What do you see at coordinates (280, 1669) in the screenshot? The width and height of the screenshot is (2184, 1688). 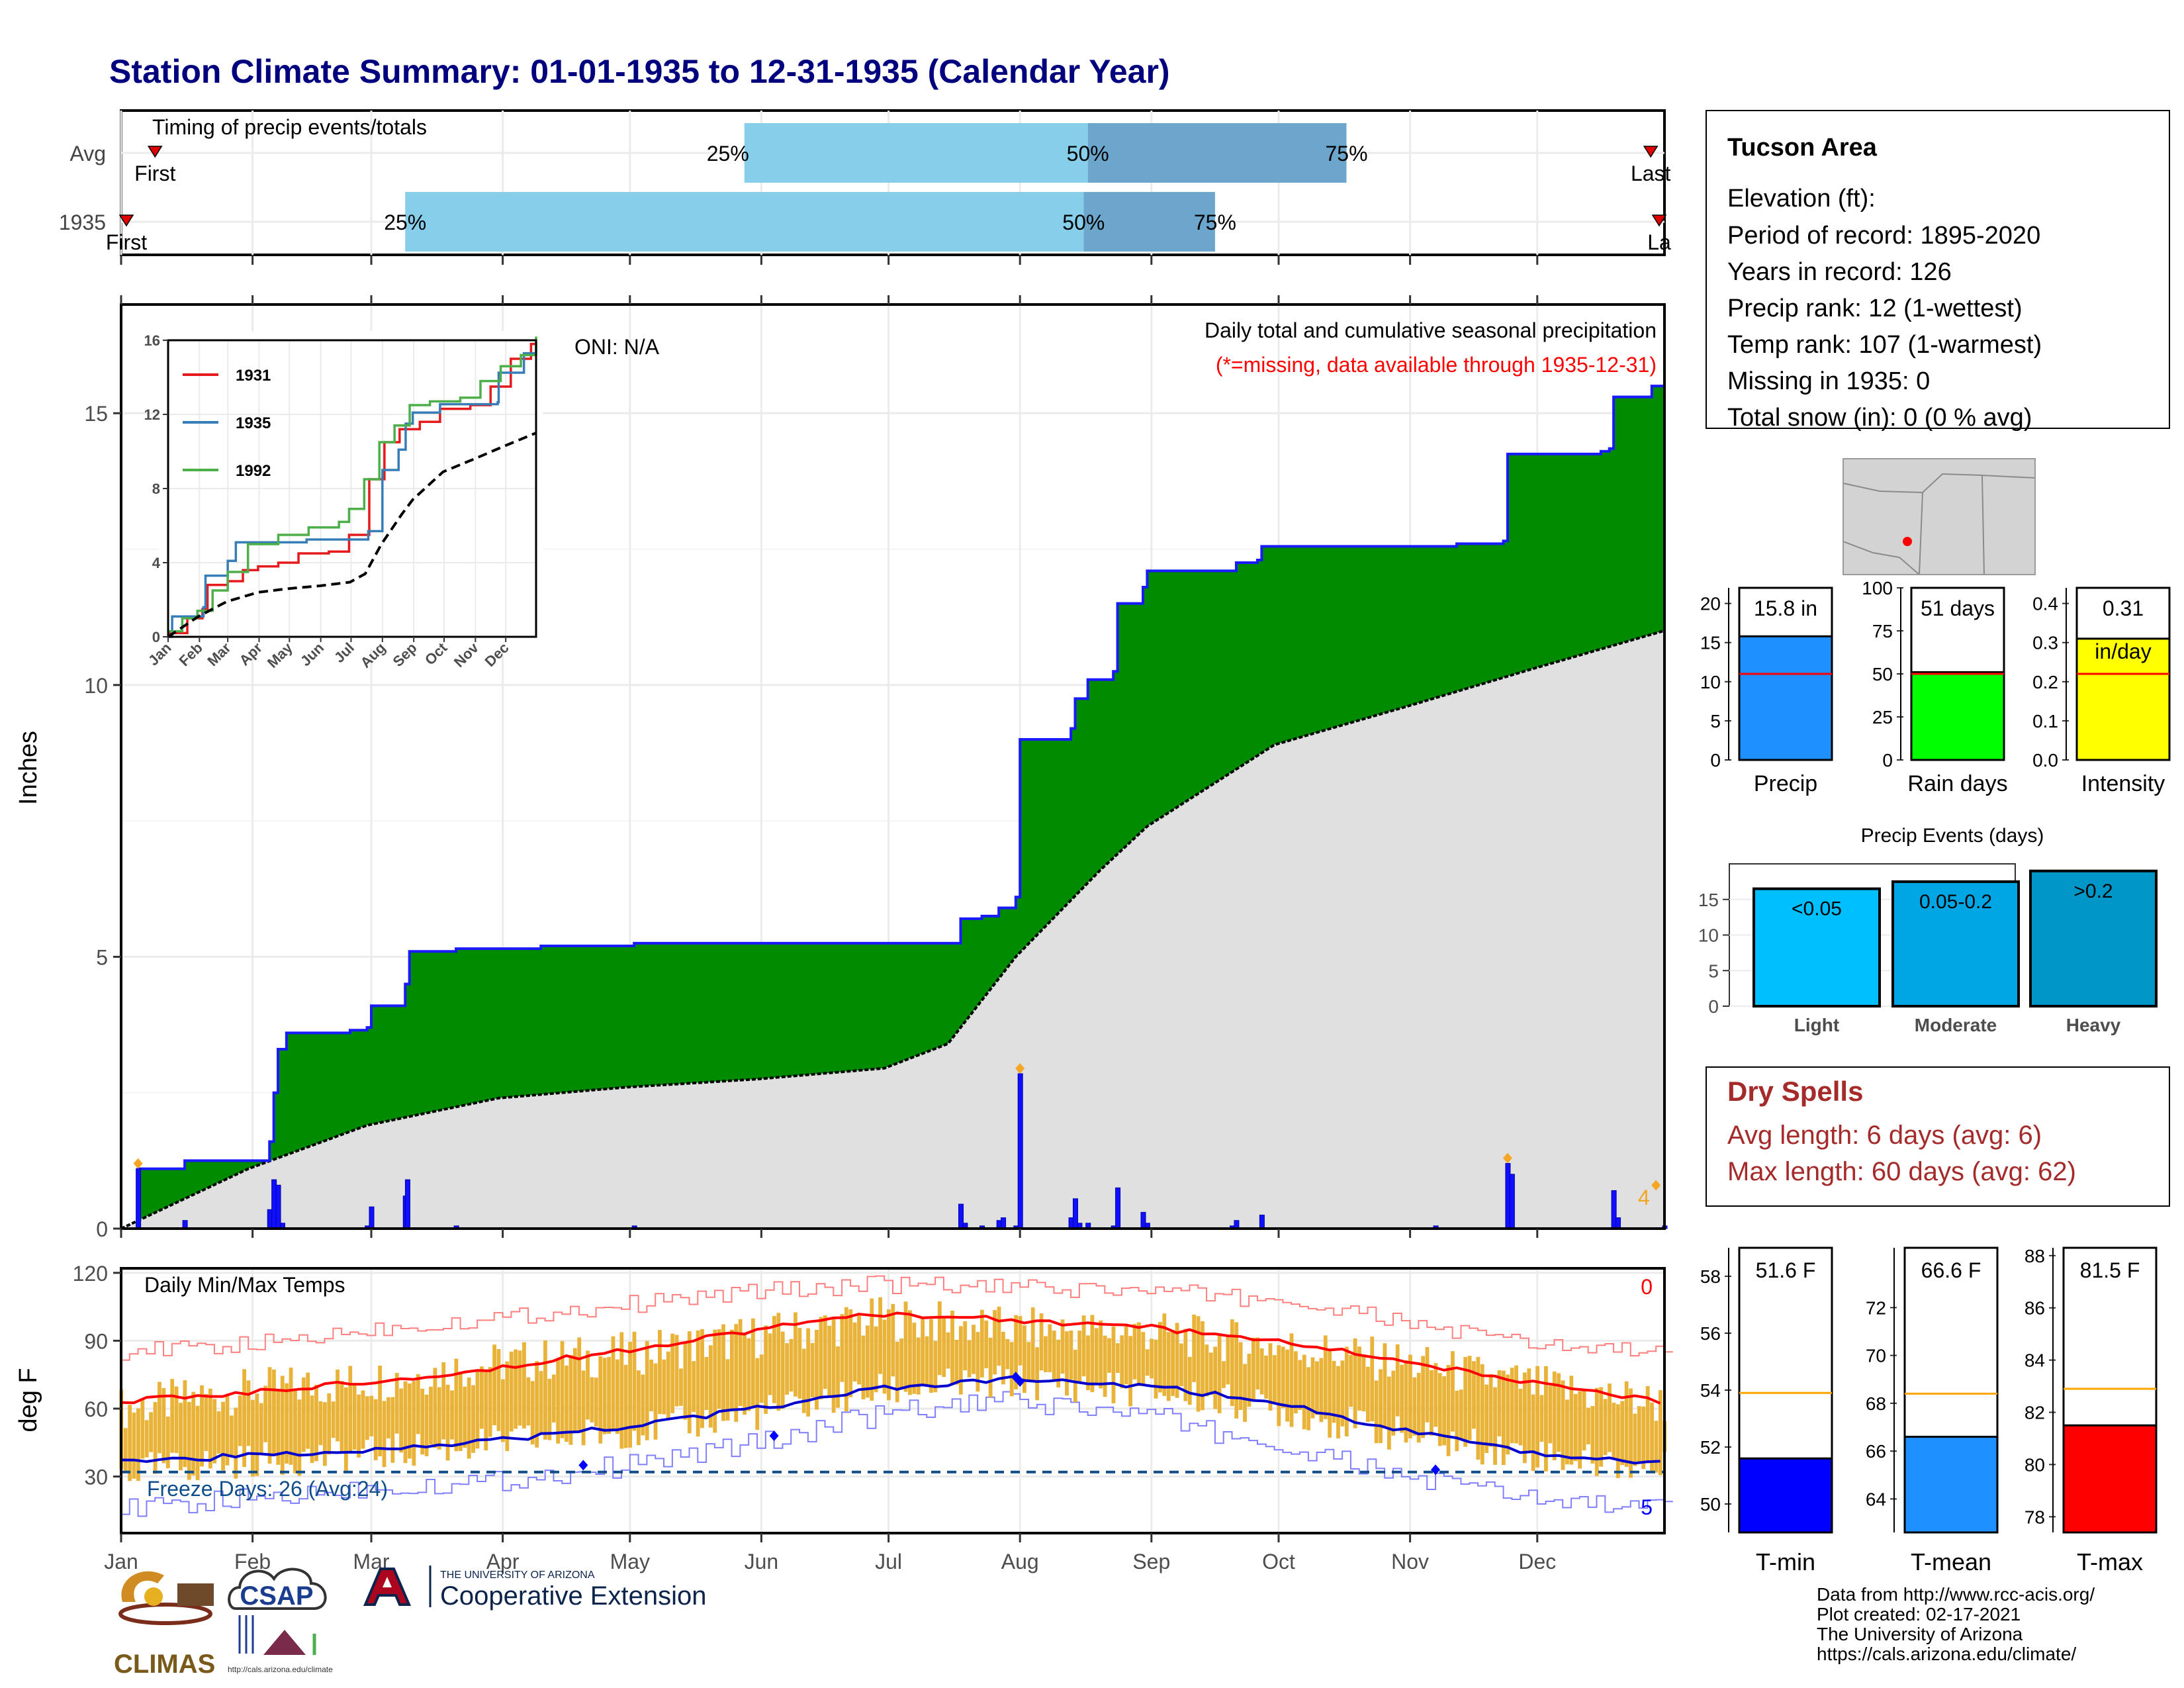 I see `csap-logo-url: http://cals.arizona.edu/climate` at bounding box center [280, 1669].